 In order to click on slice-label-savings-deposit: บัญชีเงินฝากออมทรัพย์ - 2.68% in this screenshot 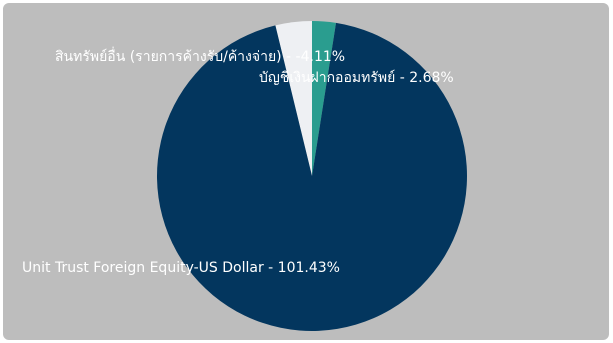, I will do `click(356, 77)`.